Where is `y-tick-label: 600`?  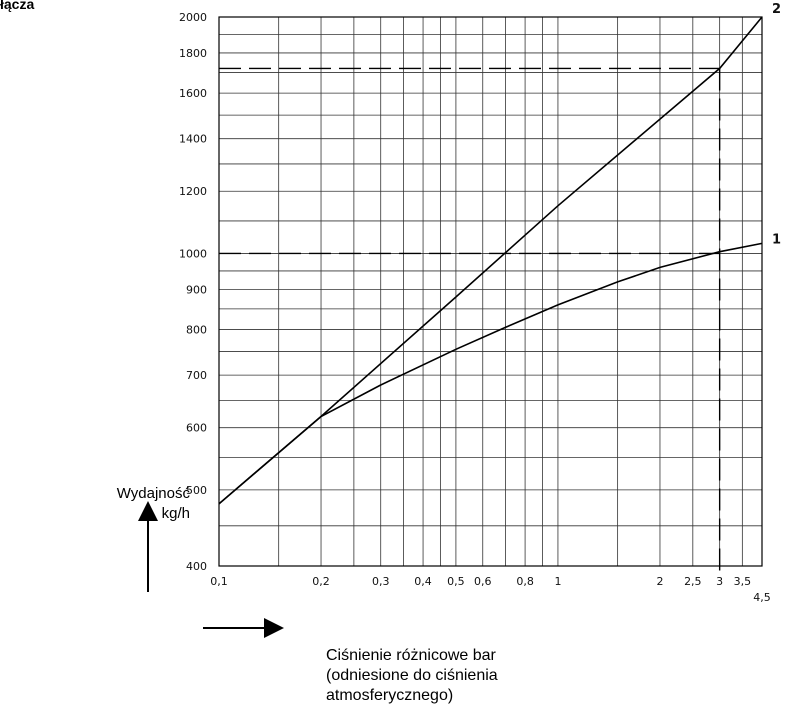 y-tick-label: 600 is located at coordinates (196, 428).